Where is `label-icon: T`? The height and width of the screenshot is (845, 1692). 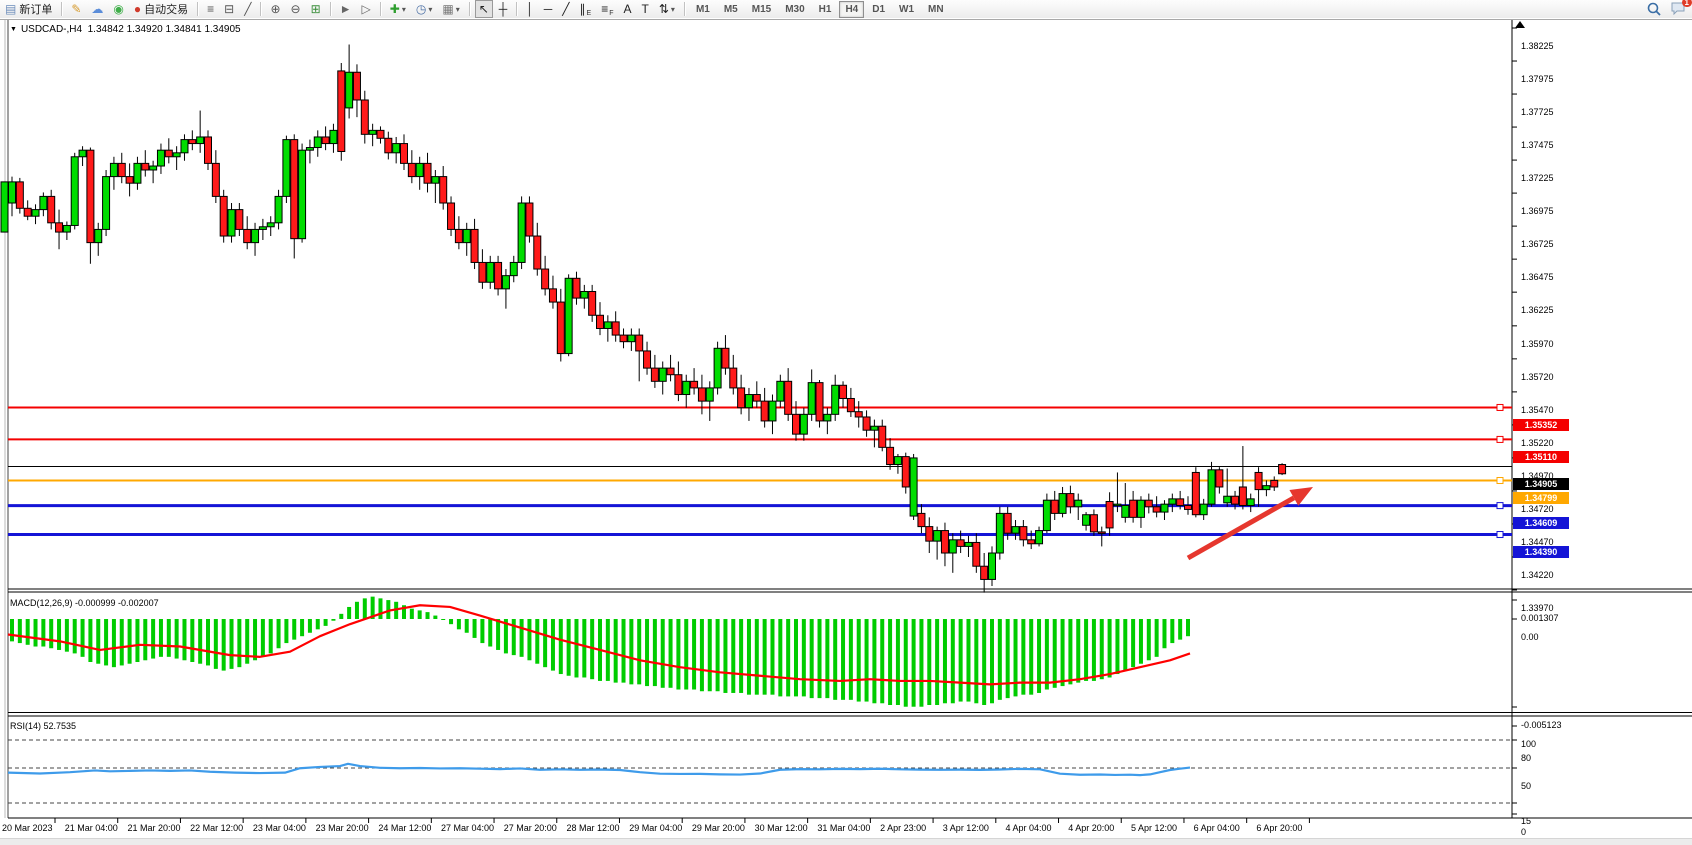 label-icon: T is located at coordinates (645, 9).